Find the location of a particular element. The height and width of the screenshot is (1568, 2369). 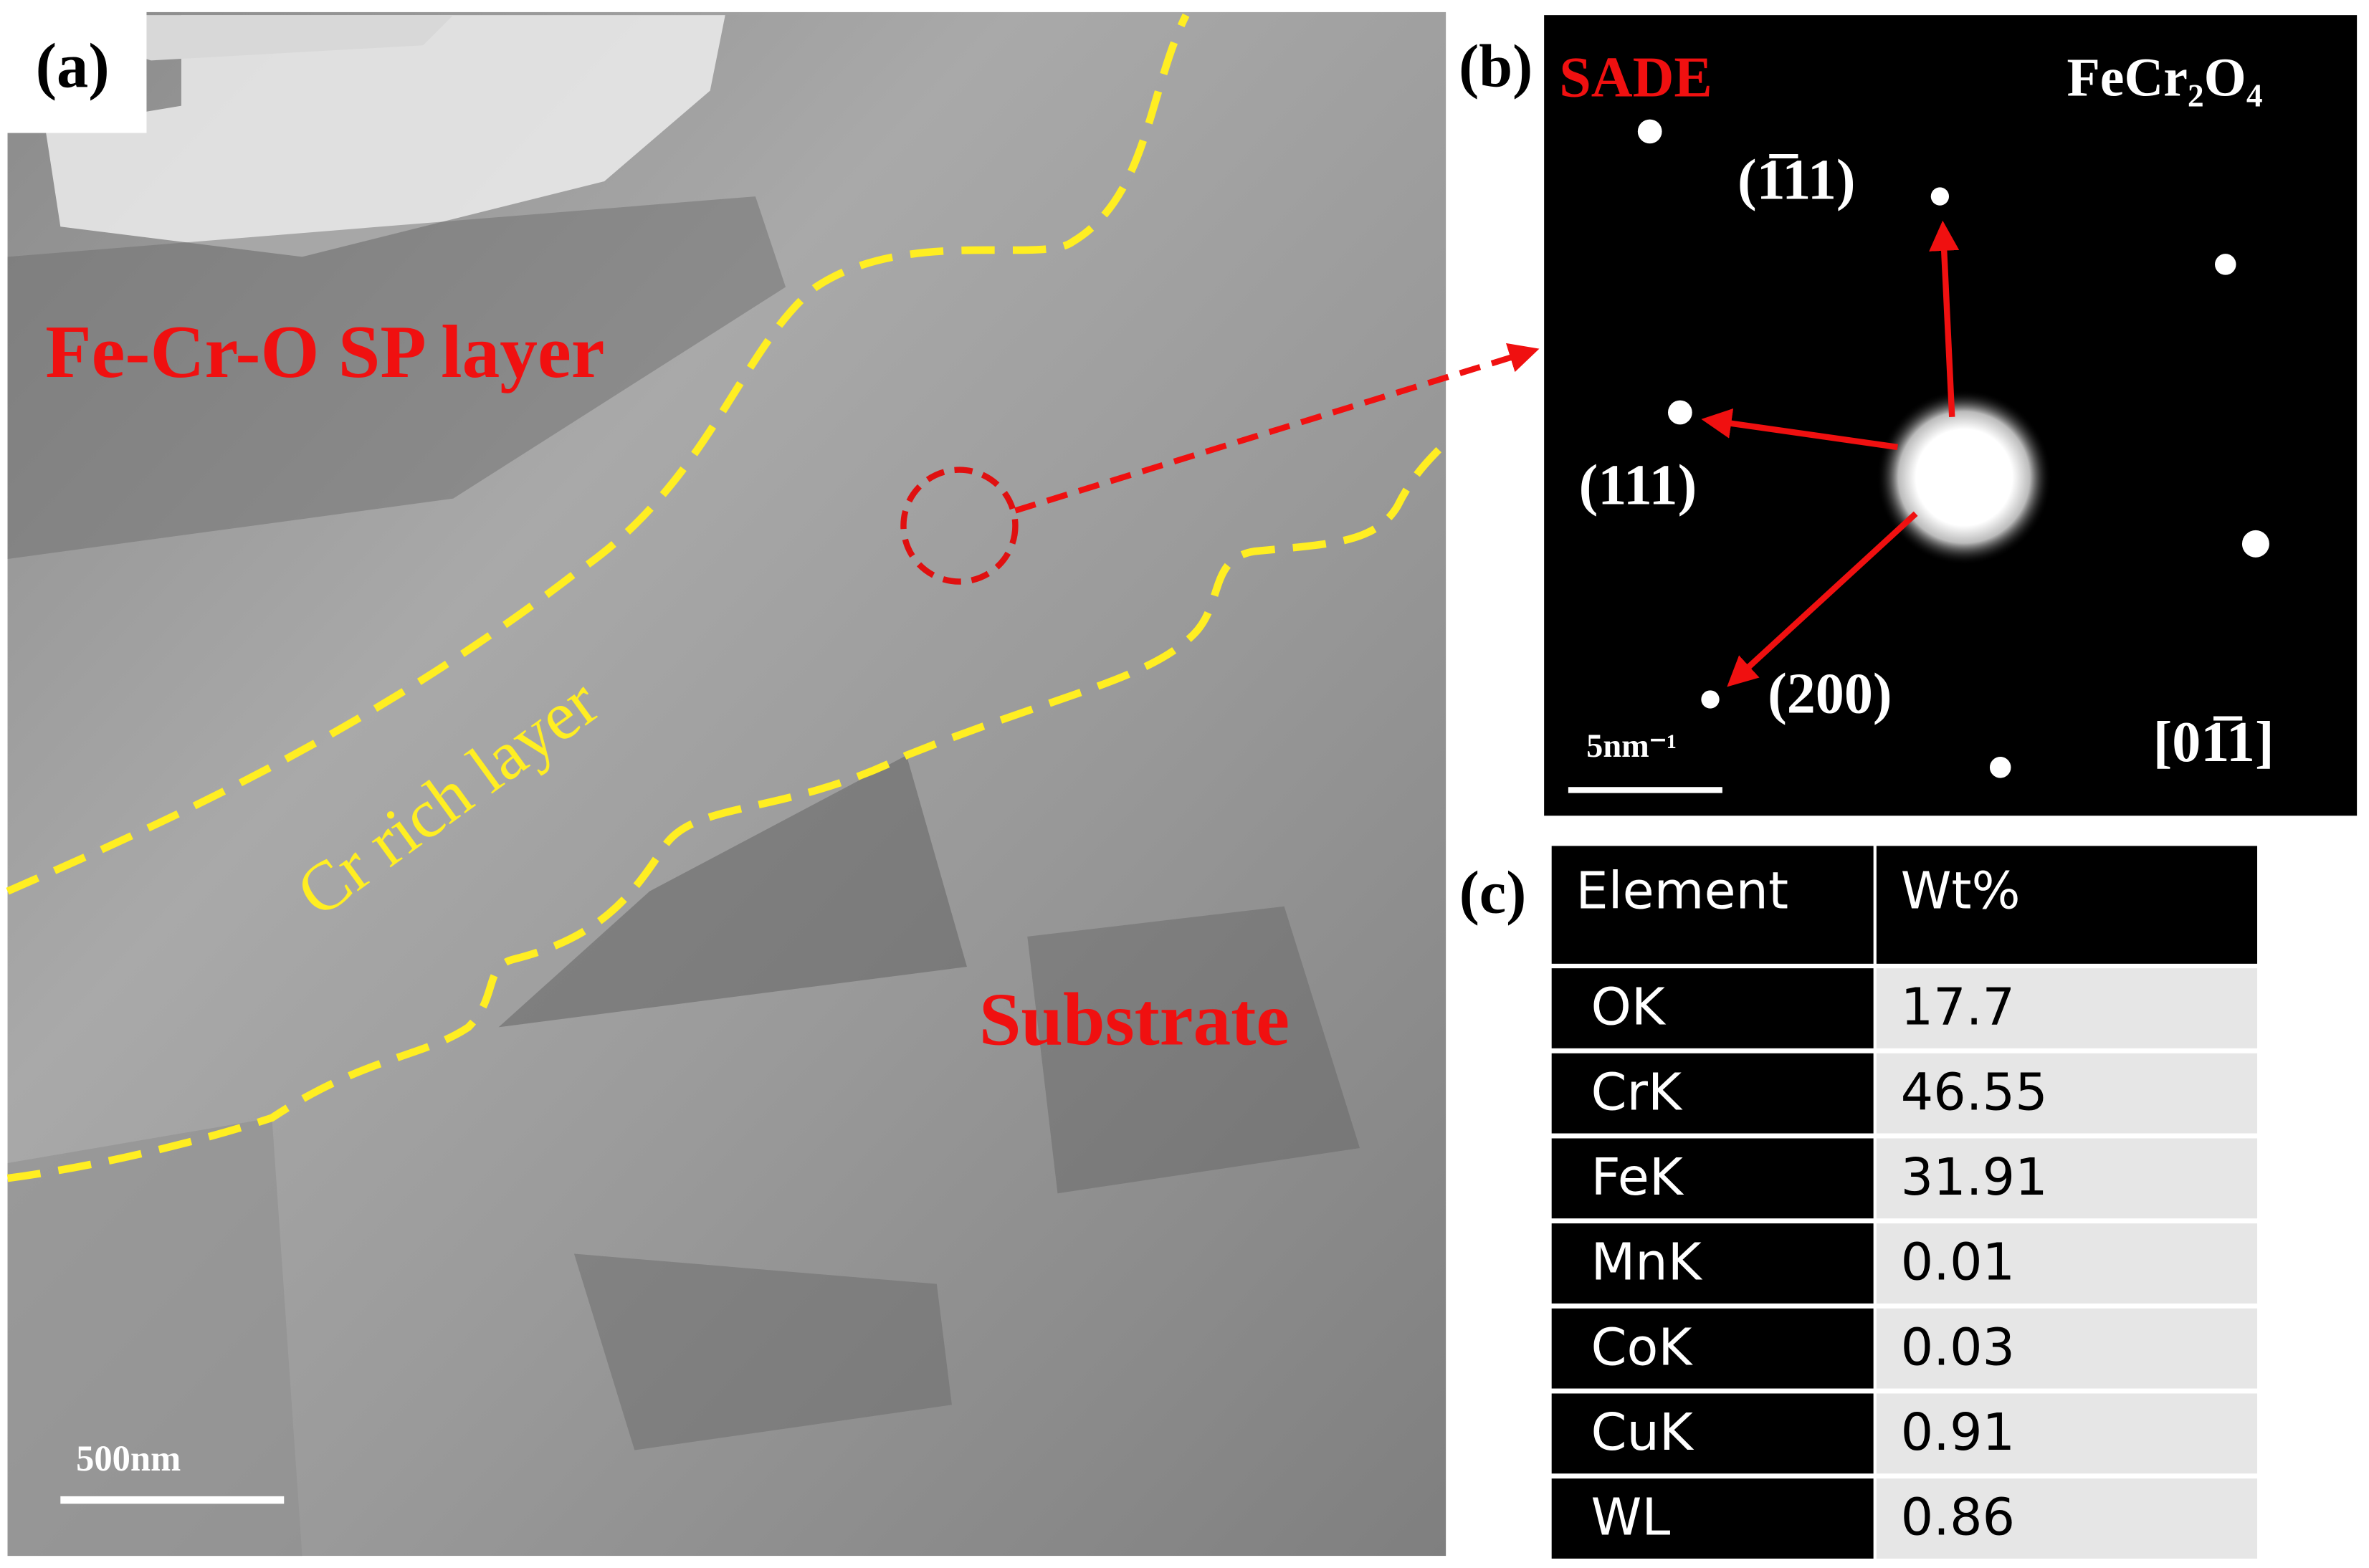

value-text: 31.91 is located at coordinates (1974, 1177).